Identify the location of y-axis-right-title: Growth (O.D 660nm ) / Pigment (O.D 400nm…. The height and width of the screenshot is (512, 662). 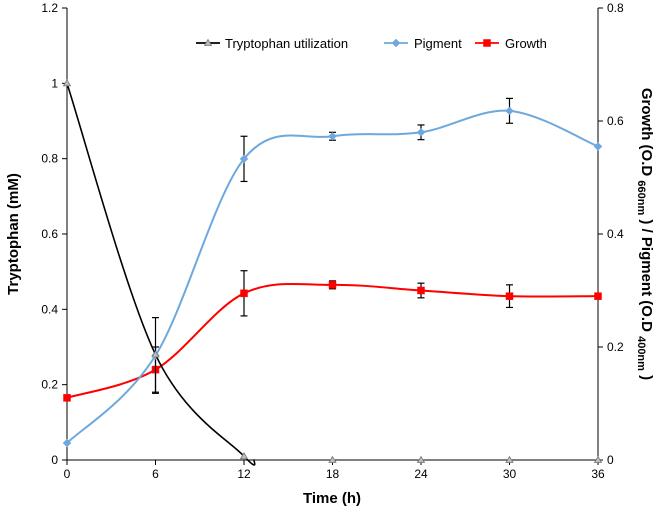
(644, 234).